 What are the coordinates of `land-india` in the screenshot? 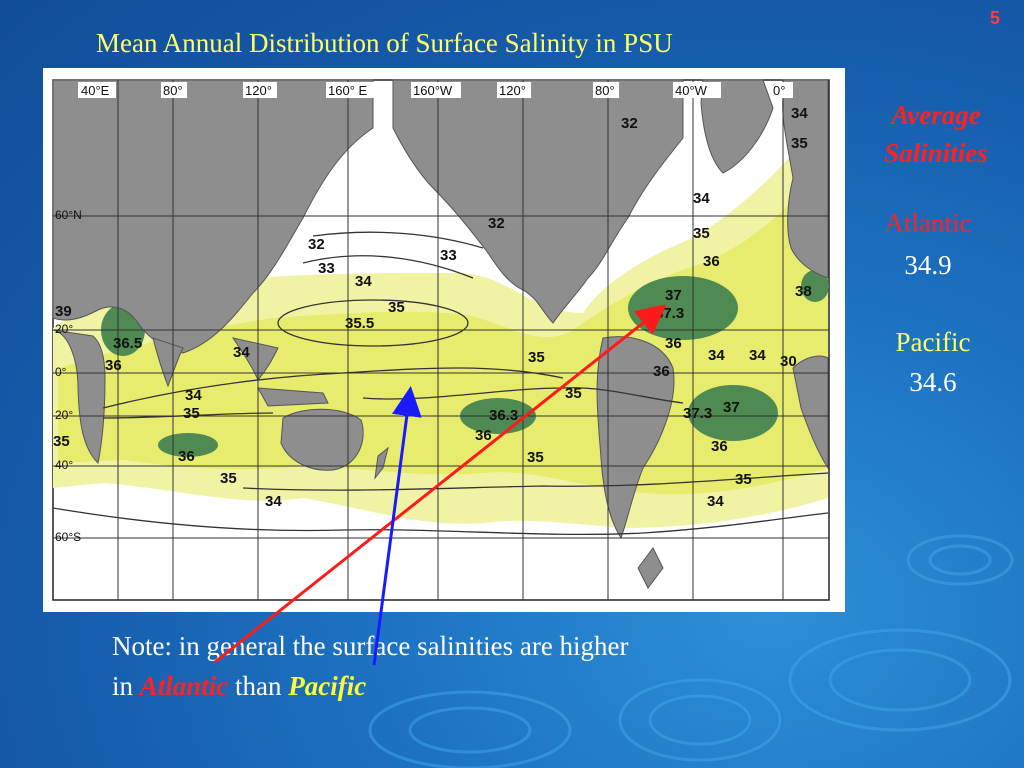 It's located at (168, 362).